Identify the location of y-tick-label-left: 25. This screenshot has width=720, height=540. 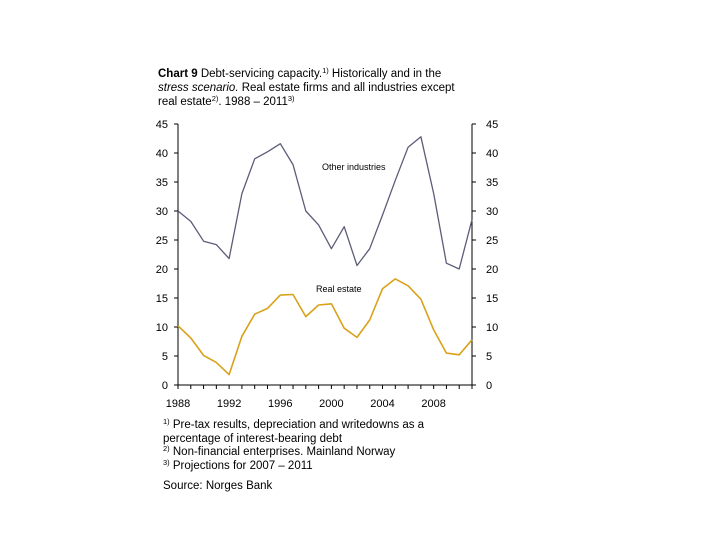
(162, 241).